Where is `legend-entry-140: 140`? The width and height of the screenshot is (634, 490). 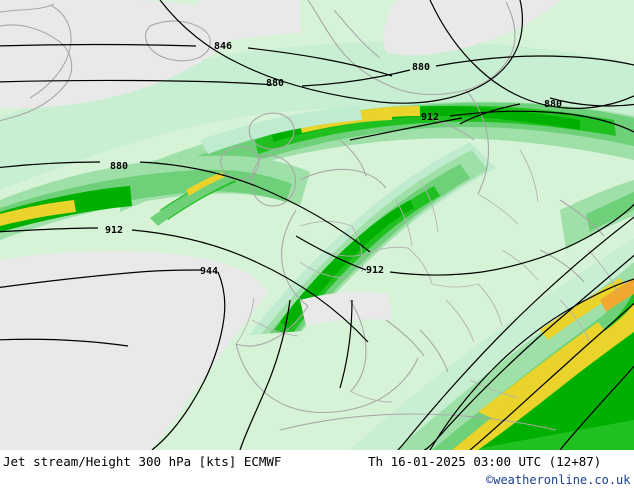
legend-entry-140: 140 is located at coordinates (151, 489).